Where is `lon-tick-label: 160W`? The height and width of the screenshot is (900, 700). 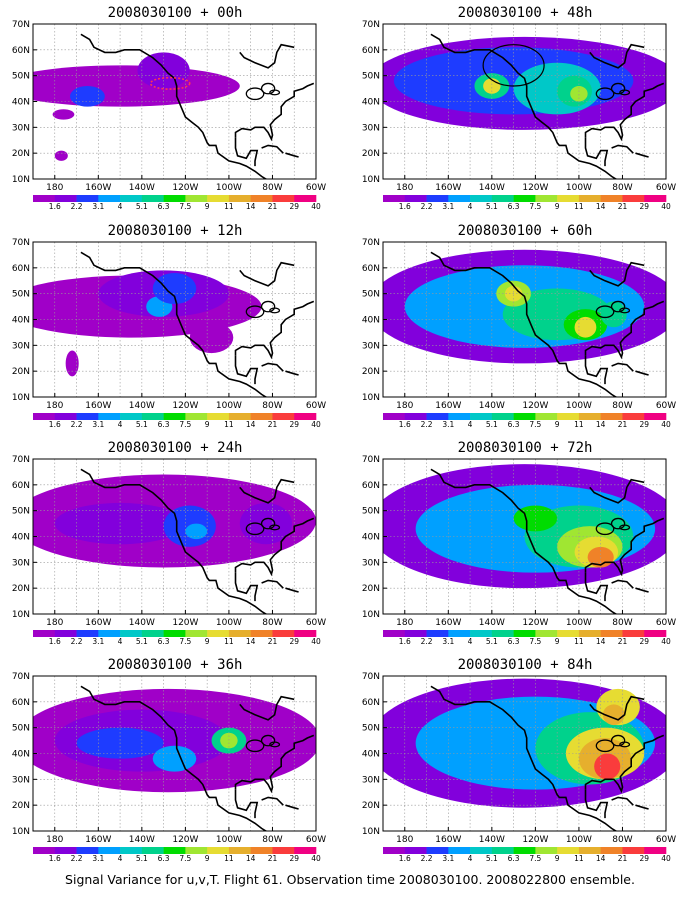 lon-tick-label: 160W is located at coordinates (98, 406).